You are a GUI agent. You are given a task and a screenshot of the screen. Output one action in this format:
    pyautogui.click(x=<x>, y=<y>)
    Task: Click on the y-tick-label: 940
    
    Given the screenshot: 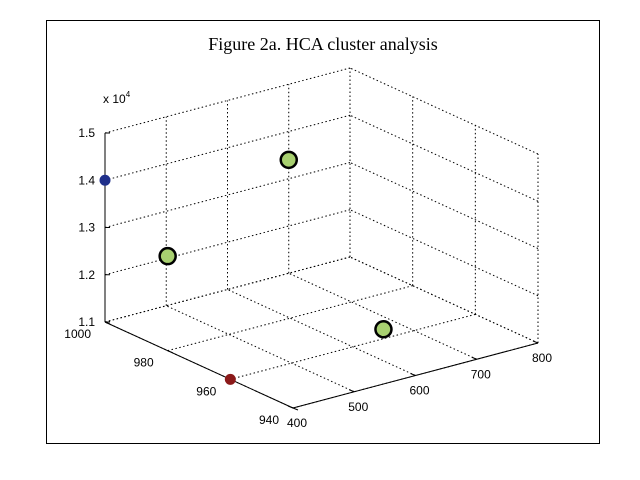 What is the action you would take?
    pyautogui.click(x=269, y=420)
    